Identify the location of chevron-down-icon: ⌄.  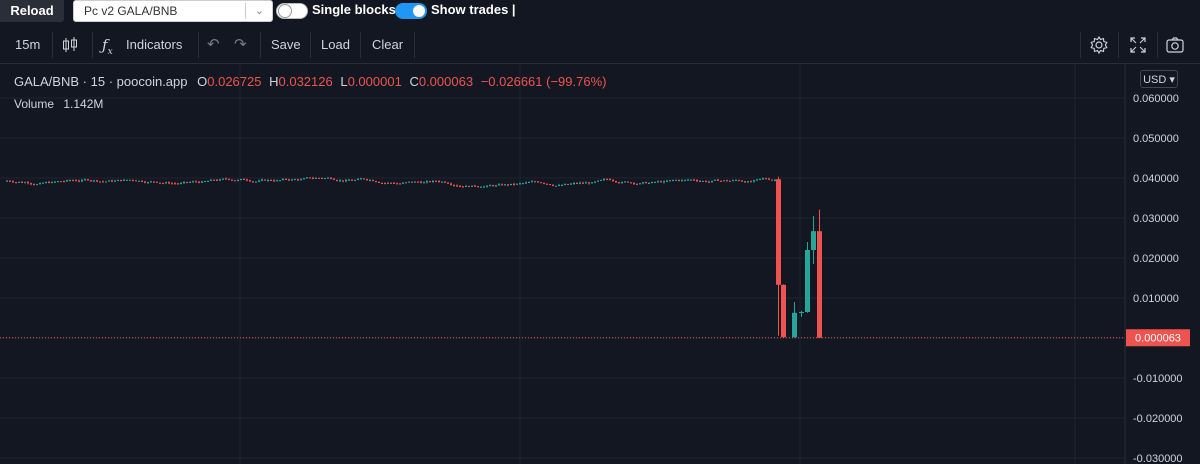
(259, 11).